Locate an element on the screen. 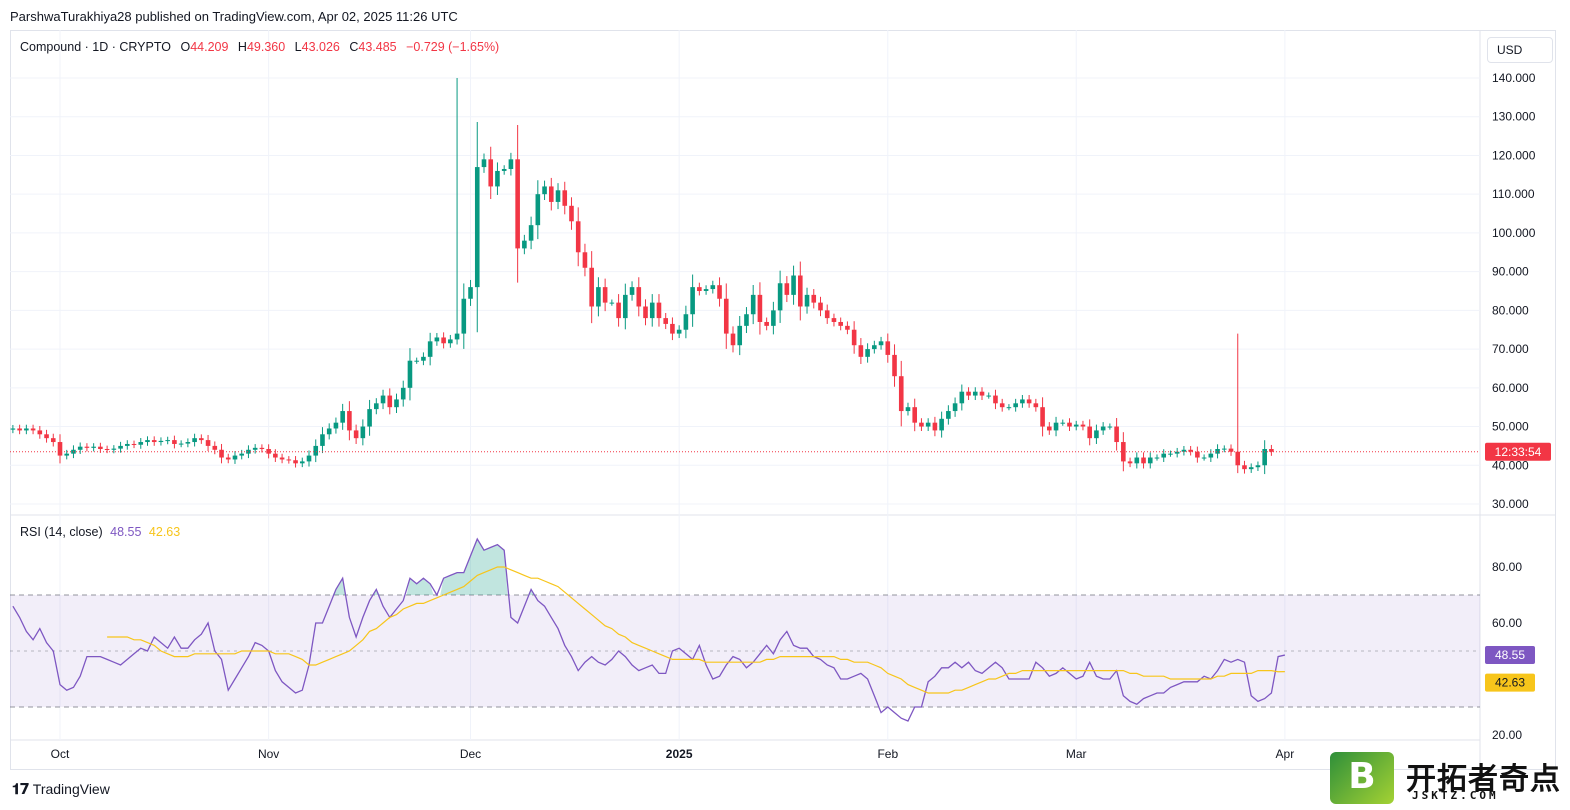  x-tick-label: Nov is located at coordinates (268, 754).